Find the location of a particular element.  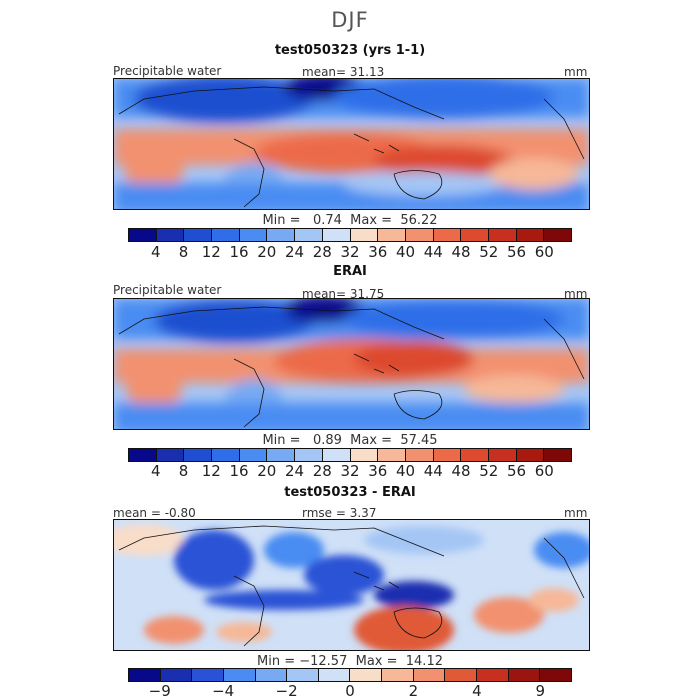

panel1-colorbar is located at coordinates (350, 235).